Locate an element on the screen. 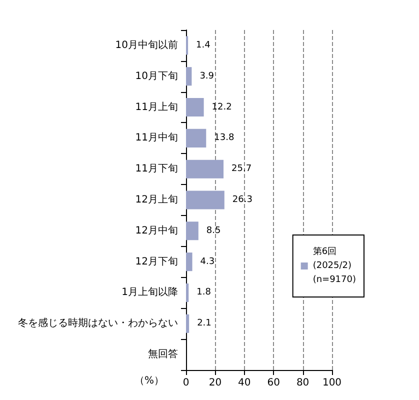 The width and height of the screenshot is (419, 400). data-label: 26.3 is located at coordinates (242, 200).